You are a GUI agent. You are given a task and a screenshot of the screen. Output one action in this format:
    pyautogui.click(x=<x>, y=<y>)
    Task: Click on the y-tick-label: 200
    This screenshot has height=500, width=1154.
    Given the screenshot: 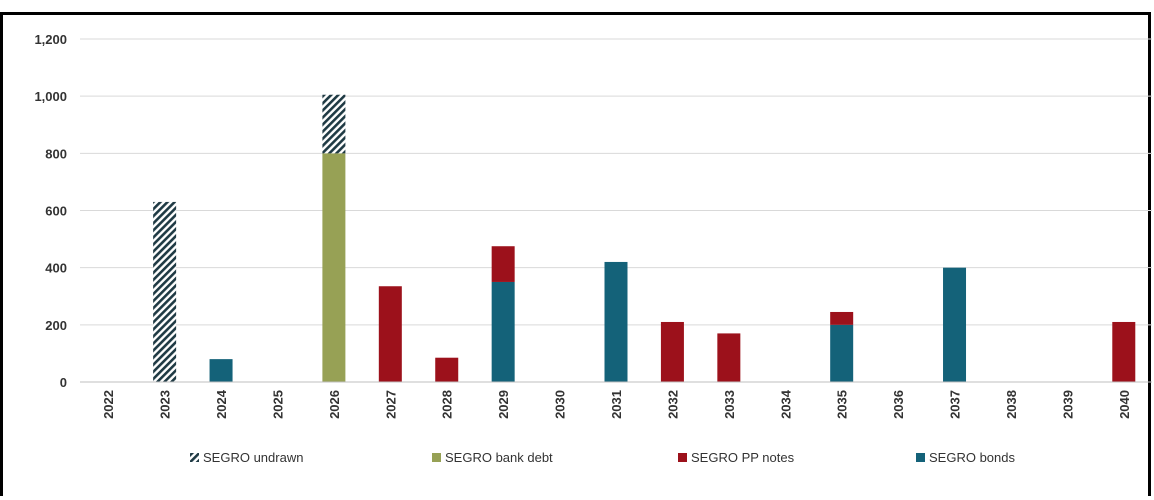 What is the action you would take?
    pyautogui.click(x=56, y=325)
    